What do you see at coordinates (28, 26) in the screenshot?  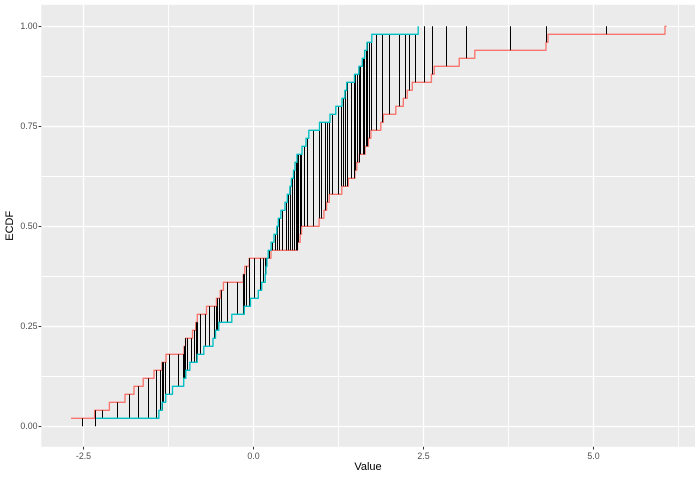 I see `svg-text: 1.00` at bounding box center [28, 26].